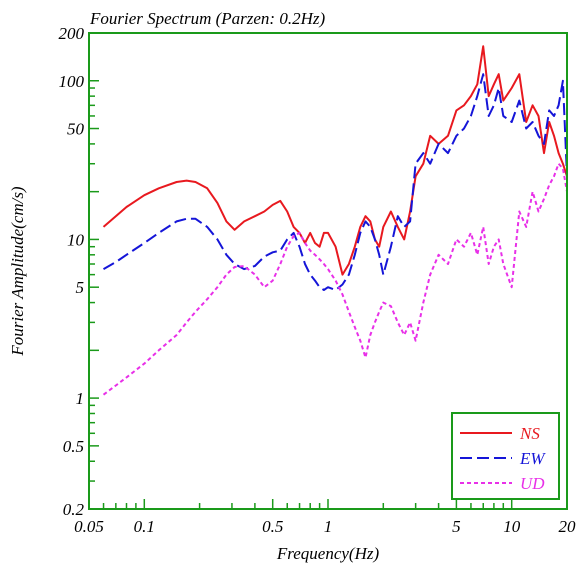 The width and height of the screenshot is (580, 571). I want to click on legend-items: NS EW UD, so click(503, 458).